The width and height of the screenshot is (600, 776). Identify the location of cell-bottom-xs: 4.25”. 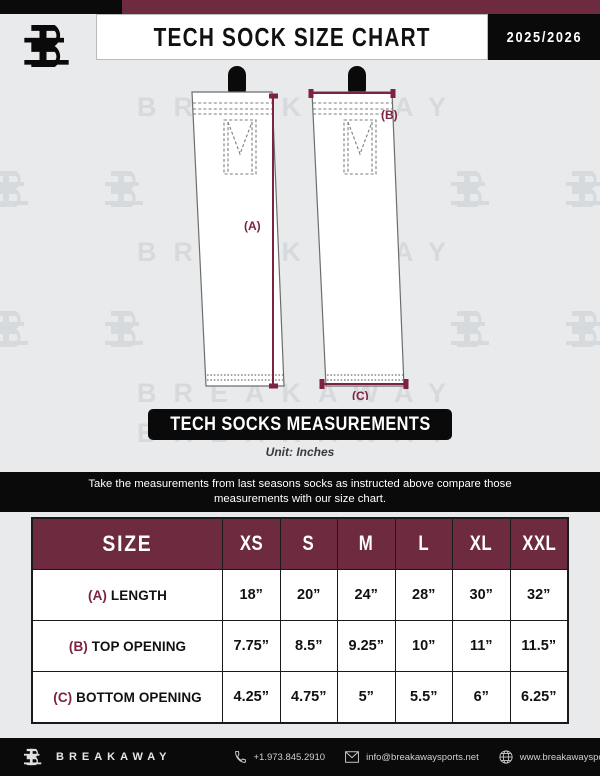
(251, 697).